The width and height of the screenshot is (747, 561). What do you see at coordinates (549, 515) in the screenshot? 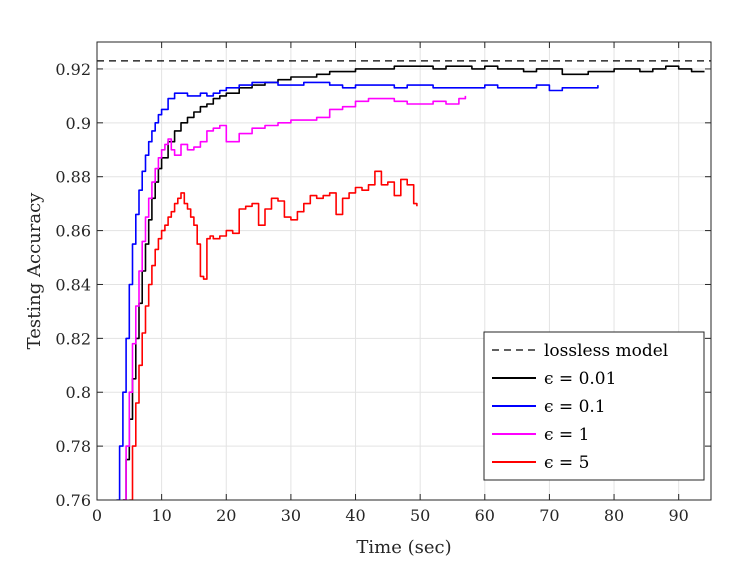
I see `x-tick-label: 70` at bounding box center [549, 515].